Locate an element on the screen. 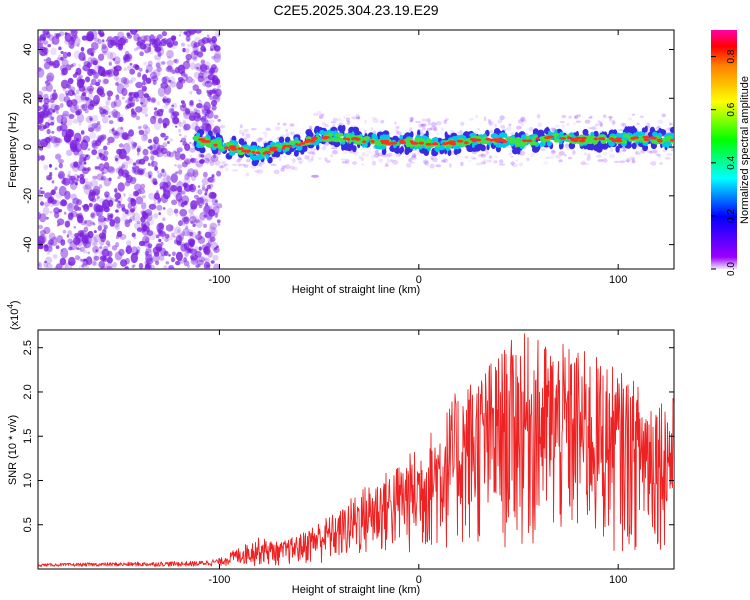 This screenshot has height=600, width=750. colorbar-tick-label: 0.4 is located at coordinates (731, 162).